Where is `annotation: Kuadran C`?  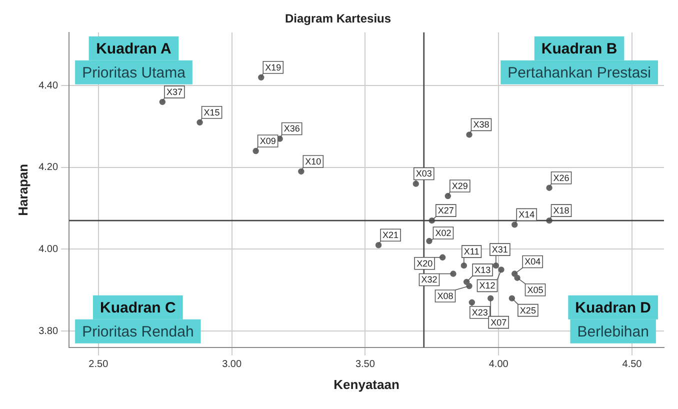
annotation: Kuadran C is located at coordinates (138, 308).